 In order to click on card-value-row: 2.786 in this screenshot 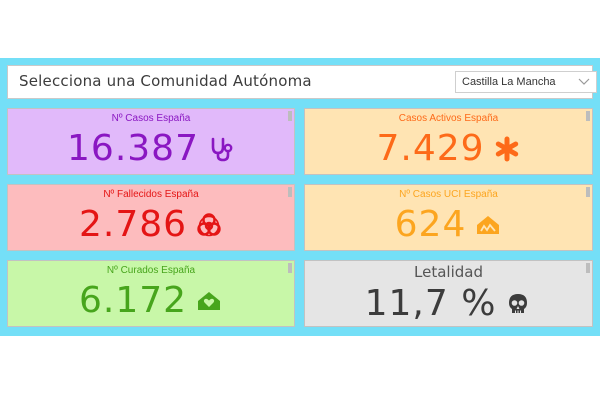, I will do `click(151, 225)`.